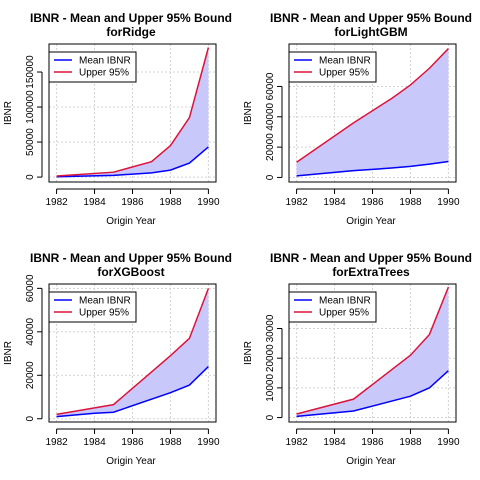 This screenshot has height=480, width=480. I want to click on y-tick-label: 150000, so click(30, 72).